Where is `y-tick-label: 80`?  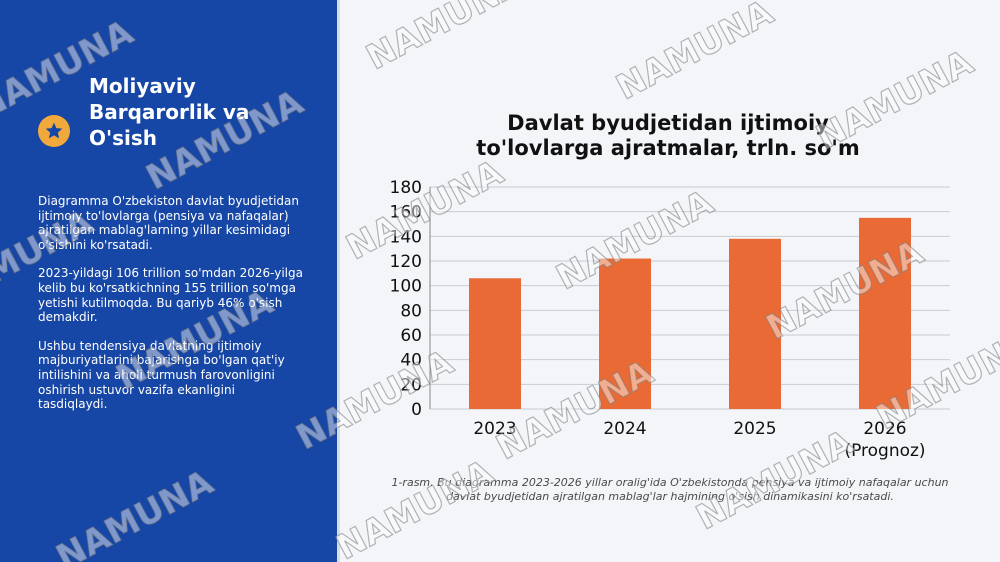
y-tick-label: 80 is located at coordinates (411, 311).